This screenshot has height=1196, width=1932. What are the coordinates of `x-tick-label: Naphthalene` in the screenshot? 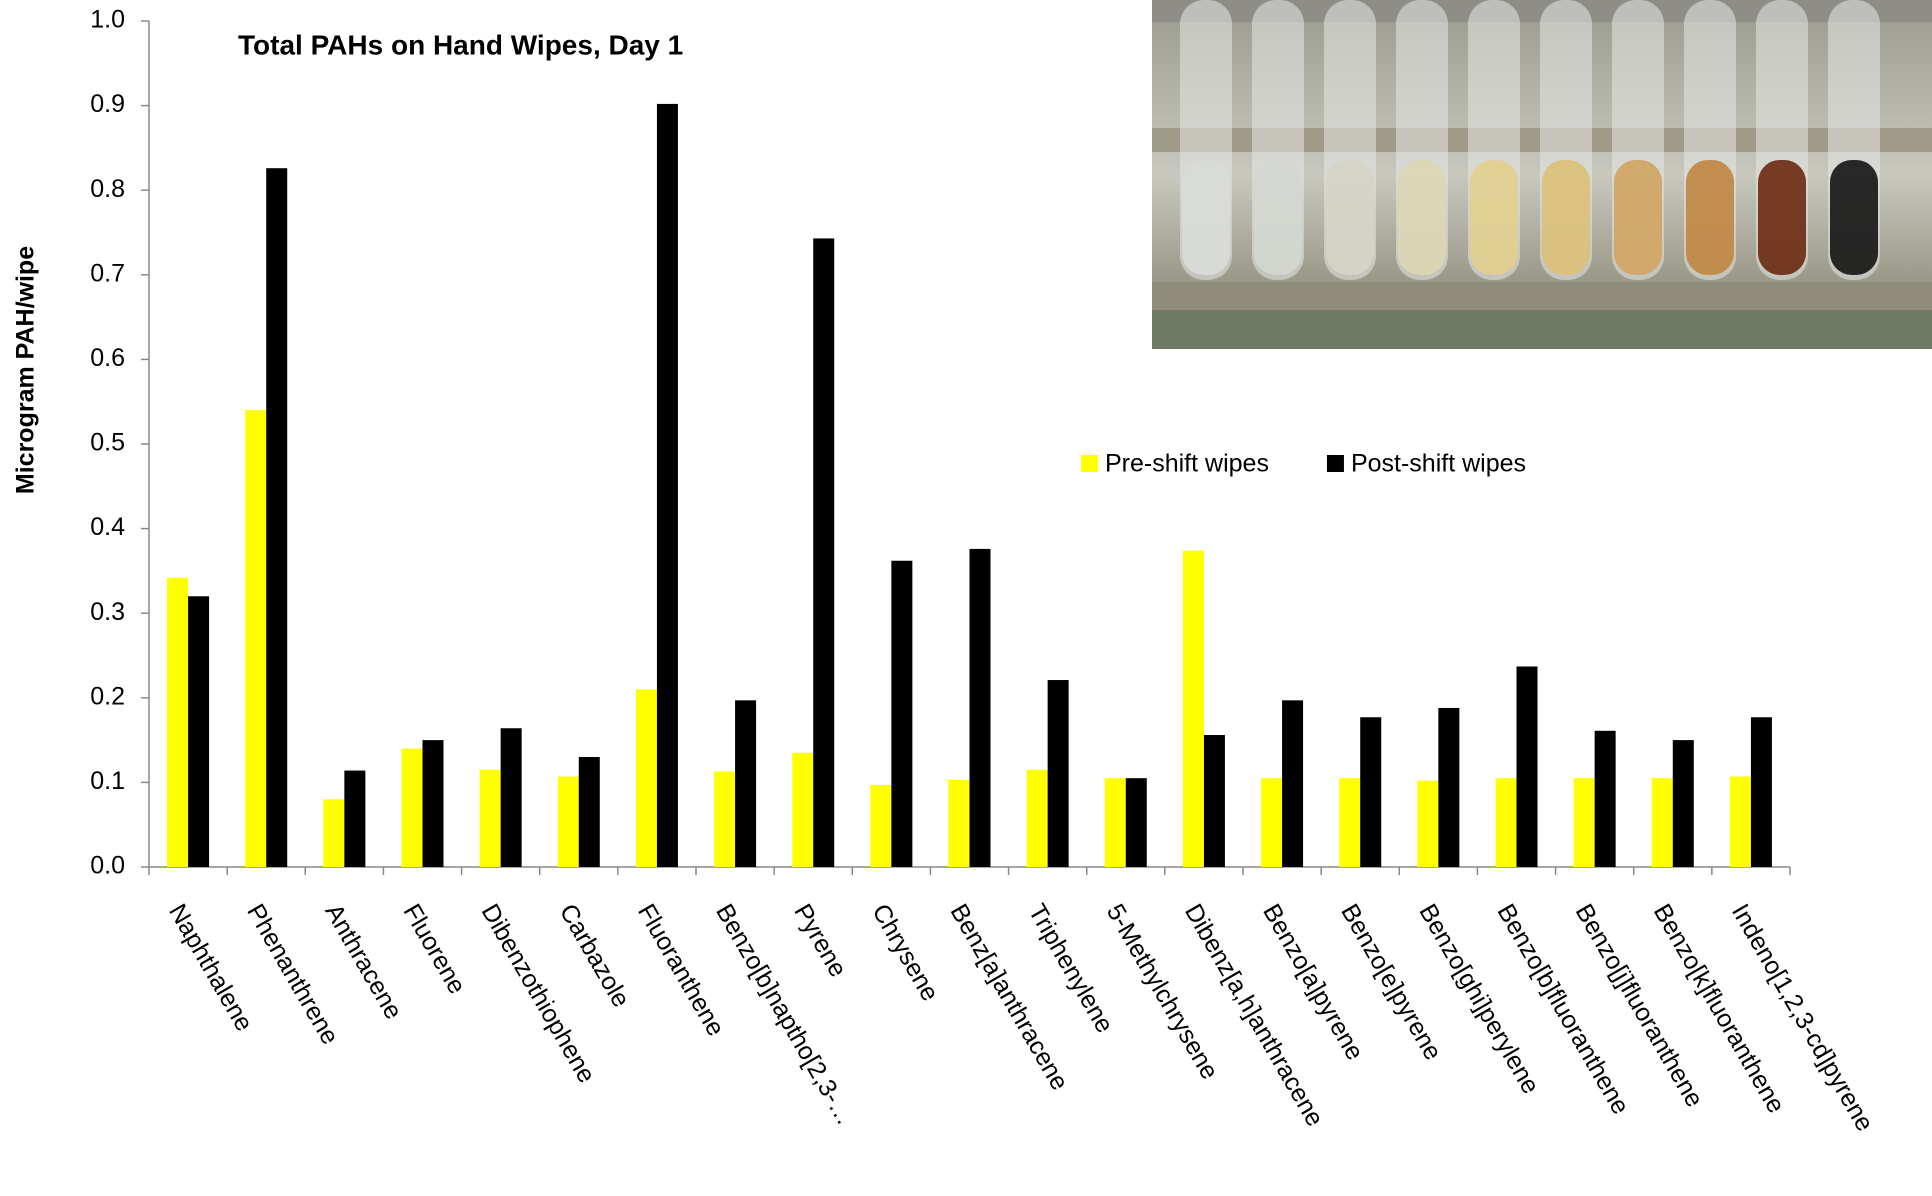 It's located at (210, 967).